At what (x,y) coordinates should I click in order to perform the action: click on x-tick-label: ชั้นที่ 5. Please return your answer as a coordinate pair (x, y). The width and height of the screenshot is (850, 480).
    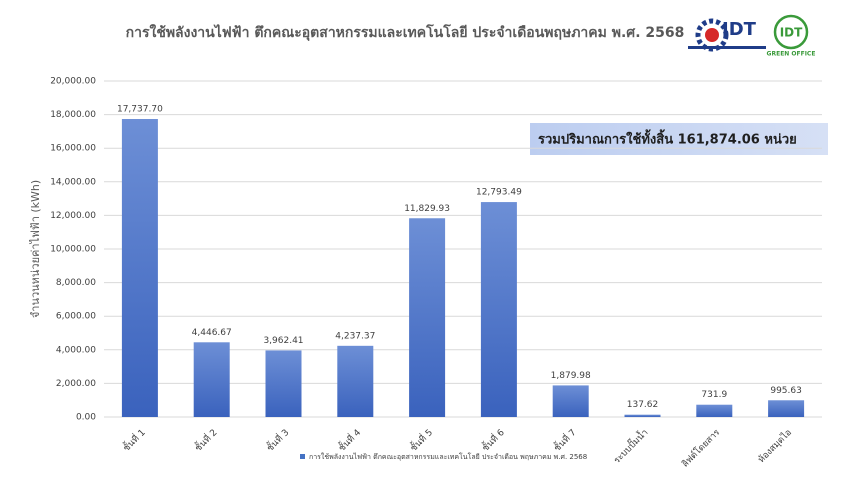
    Looking at the image, I should click on (421, 440).